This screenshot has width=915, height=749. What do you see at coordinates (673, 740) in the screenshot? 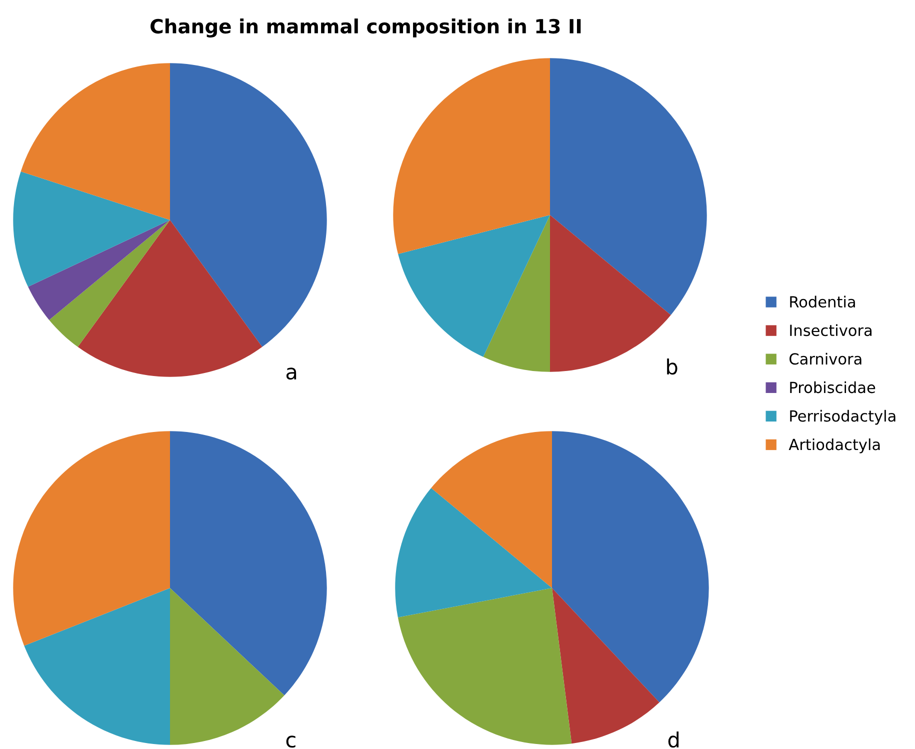
I see `text: d` at bounding box center [673, 740].